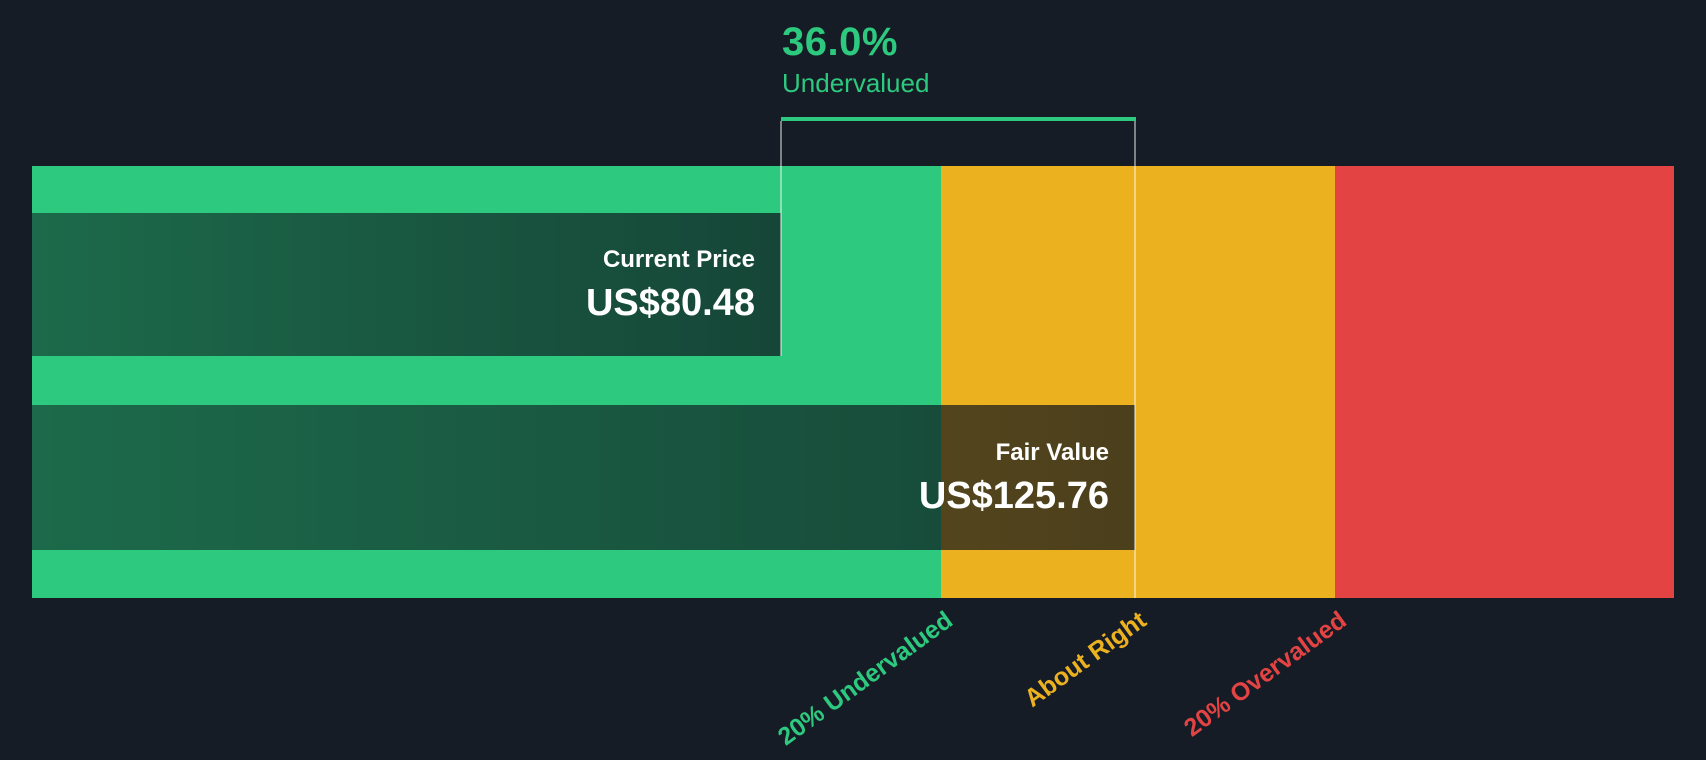  Describe the element at coordinates (865, 679) in the screenshot. I see `axis-label-20pct-undervalued: 20% Undervalued` at that location.